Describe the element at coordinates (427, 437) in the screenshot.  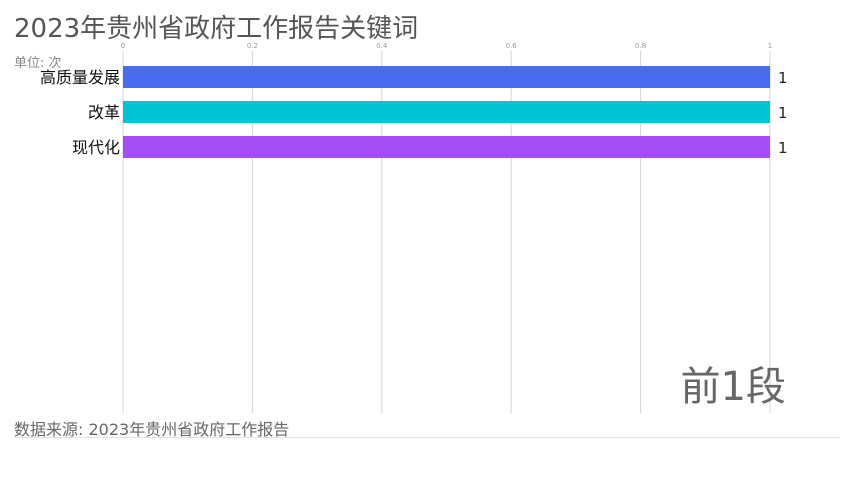
I see `source-divider` at that location.